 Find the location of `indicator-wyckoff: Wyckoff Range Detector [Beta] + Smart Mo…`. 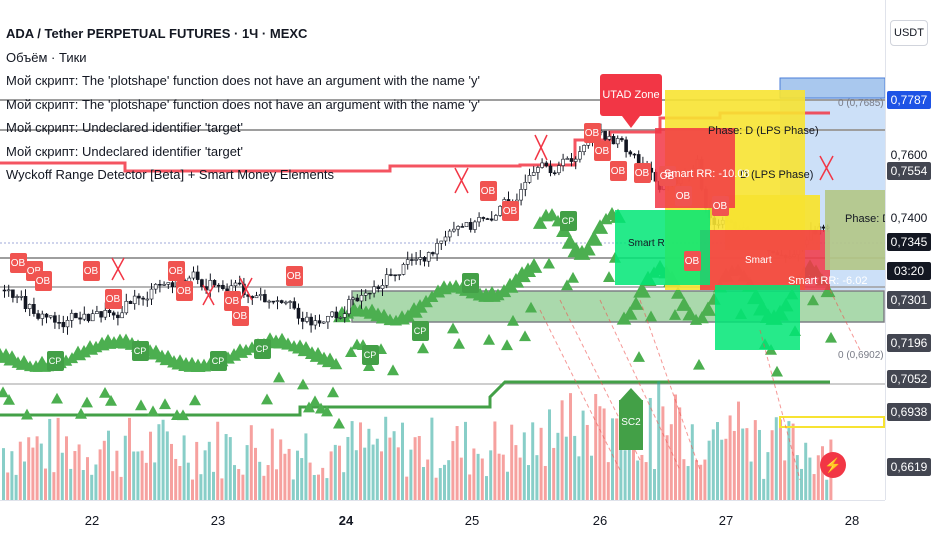

indicator-wyckoff: Wyckoff Range Detector [Beta] + Smart Mo… is located at coordinates (170, 174).